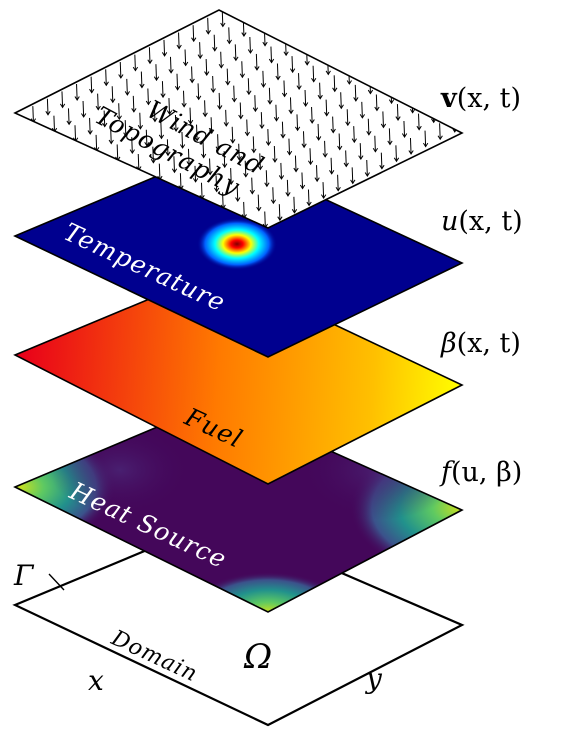  I want to click on fuel-equation: β(x, t), so click(480, 343).